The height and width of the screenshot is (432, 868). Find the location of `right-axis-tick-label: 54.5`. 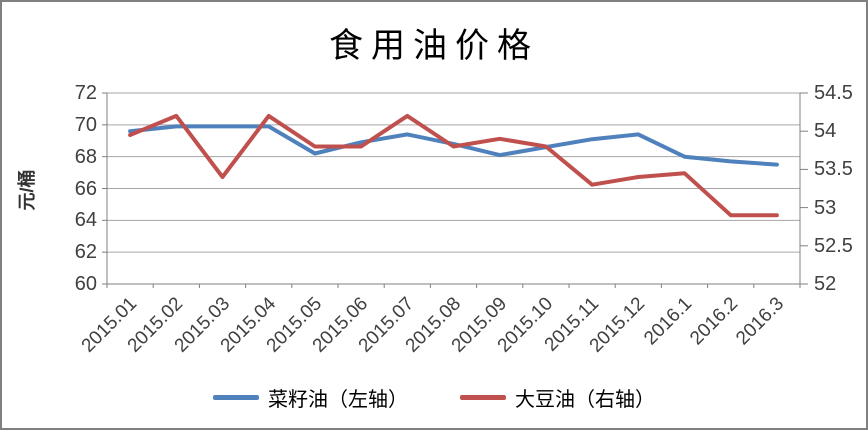

right-axis-tick-label: 54.5 is located at coordinates (833, 93).